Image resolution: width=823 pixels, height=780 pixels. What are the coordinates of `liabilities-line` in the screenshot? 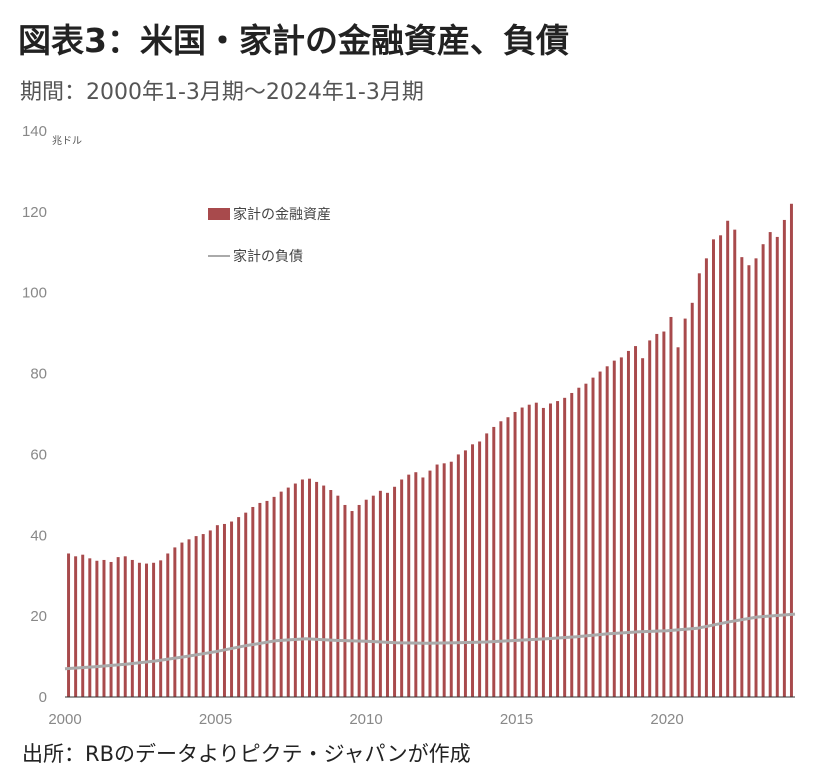 It's located at (430, 641).